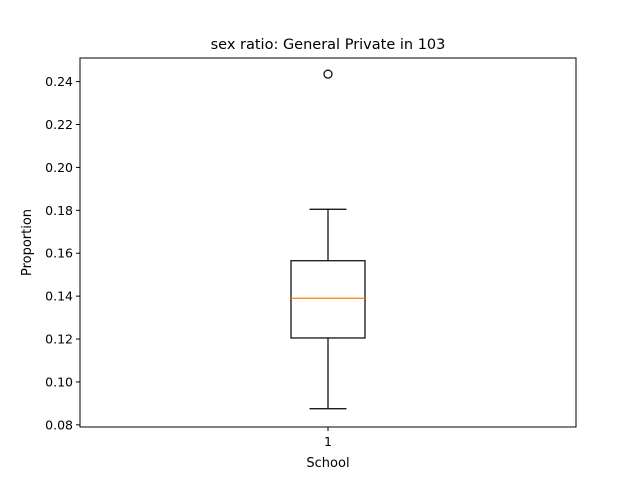 The width and height of the screenshot is (640, 480). I want to click on outlier-point, so click(328, 74).